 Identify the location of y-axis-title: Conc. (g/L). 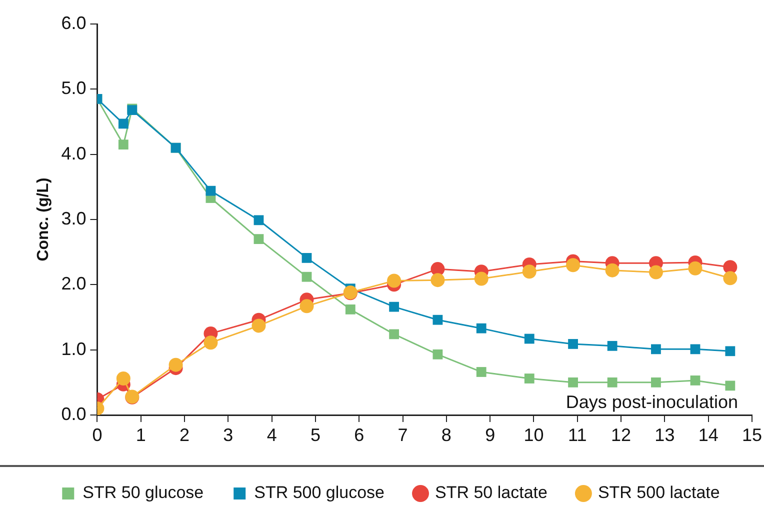
(43, 220).